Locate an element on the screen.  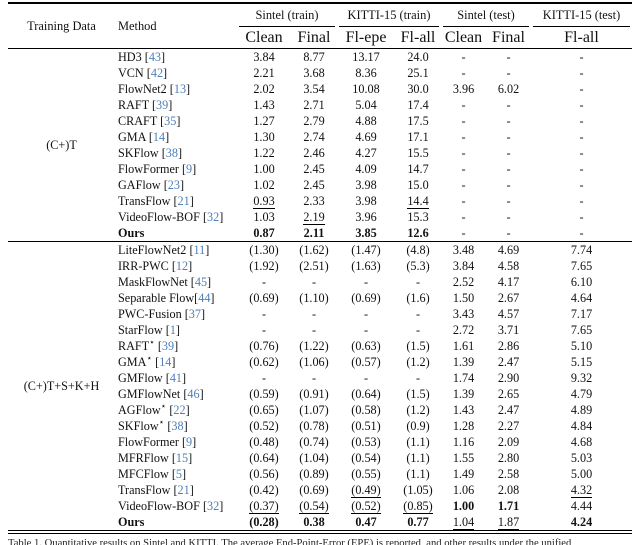
metric-value: 4.69 is located at coordinates (366, 136).